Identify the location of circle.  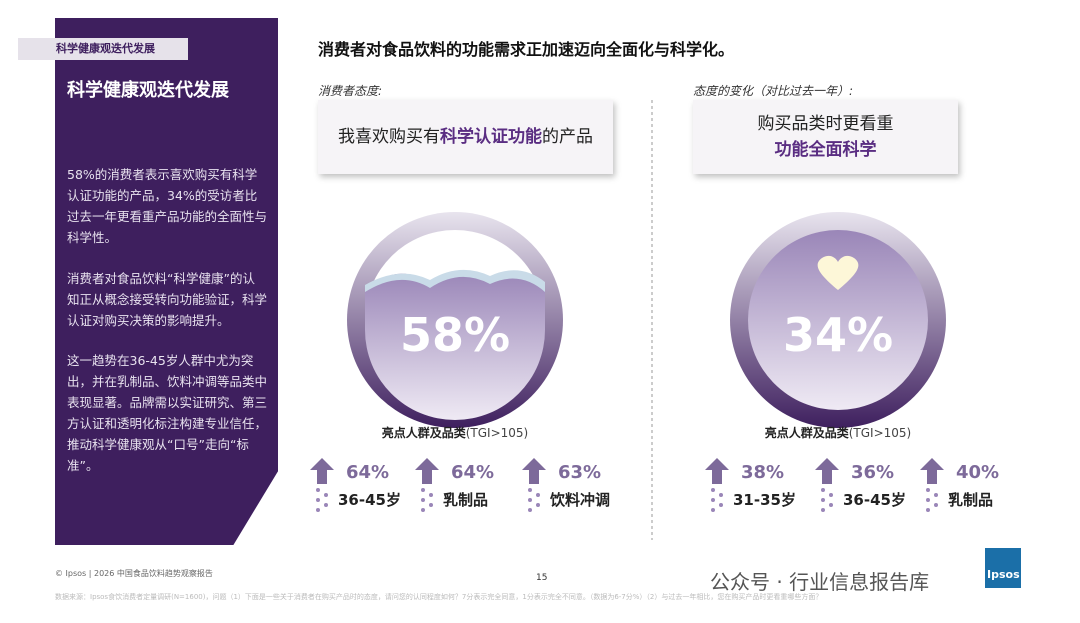
(838, 320).